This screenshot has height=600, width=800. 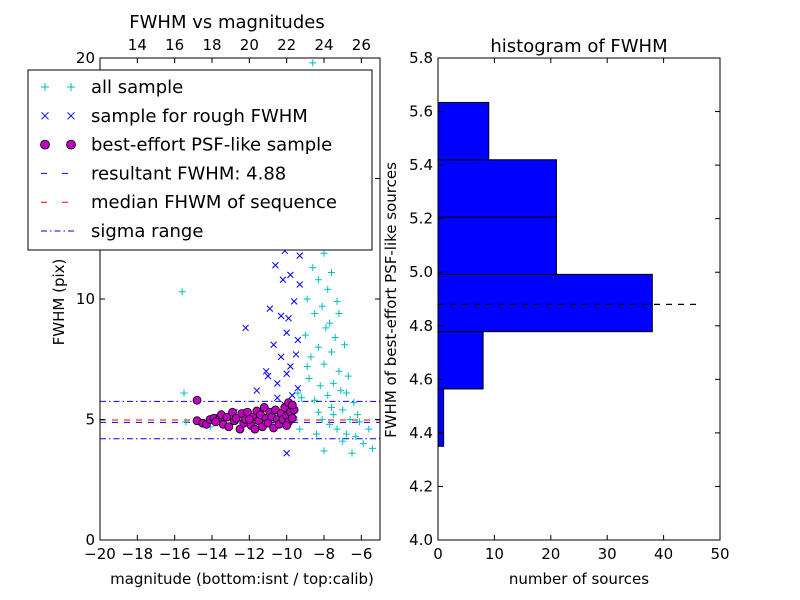 I want to click on scatter-x-tick-label: −8, so click(x=324, y=554).